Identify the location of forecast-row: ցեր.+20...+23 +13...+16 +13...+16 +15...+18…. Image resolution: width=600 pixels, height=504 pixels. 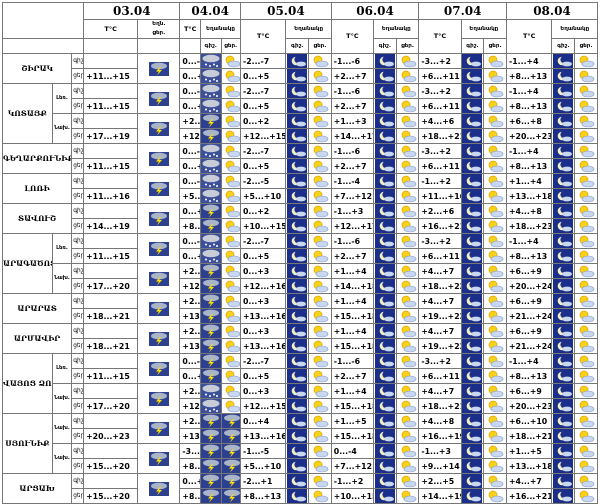
(300, 436).